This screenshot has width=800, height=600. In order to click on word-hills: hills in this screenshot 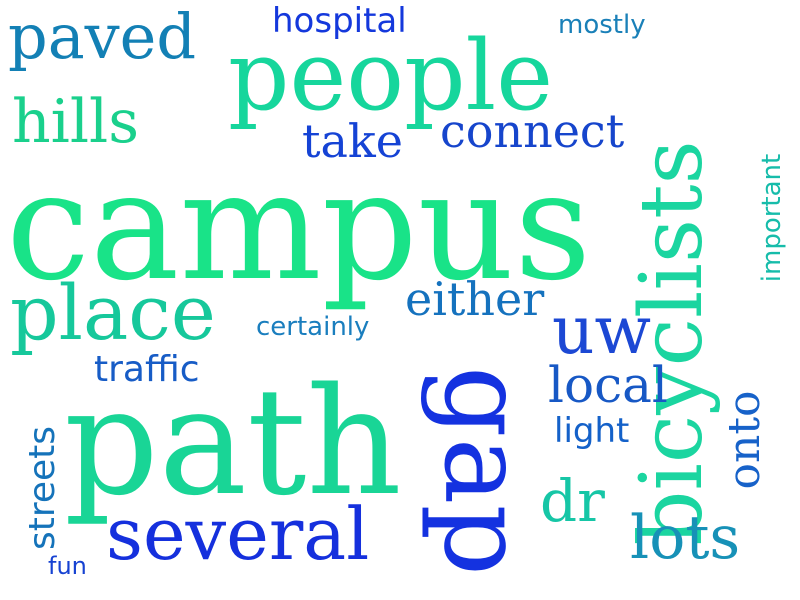, I will do `click(76, 122)`.